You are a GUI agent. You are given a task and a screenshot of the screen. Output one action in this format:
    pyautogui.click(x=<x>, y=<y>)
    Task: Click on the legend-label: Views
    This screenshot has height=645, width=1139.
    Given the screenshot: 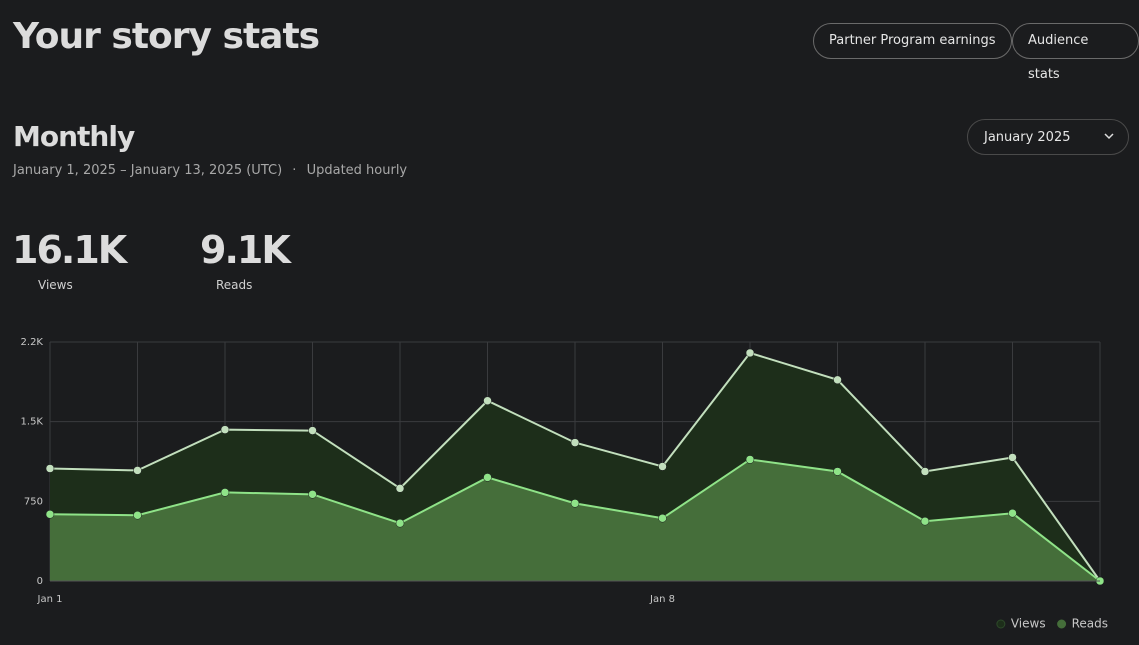 What is the action you would take?
    pyautogui.click(x=1028, y=624)
    